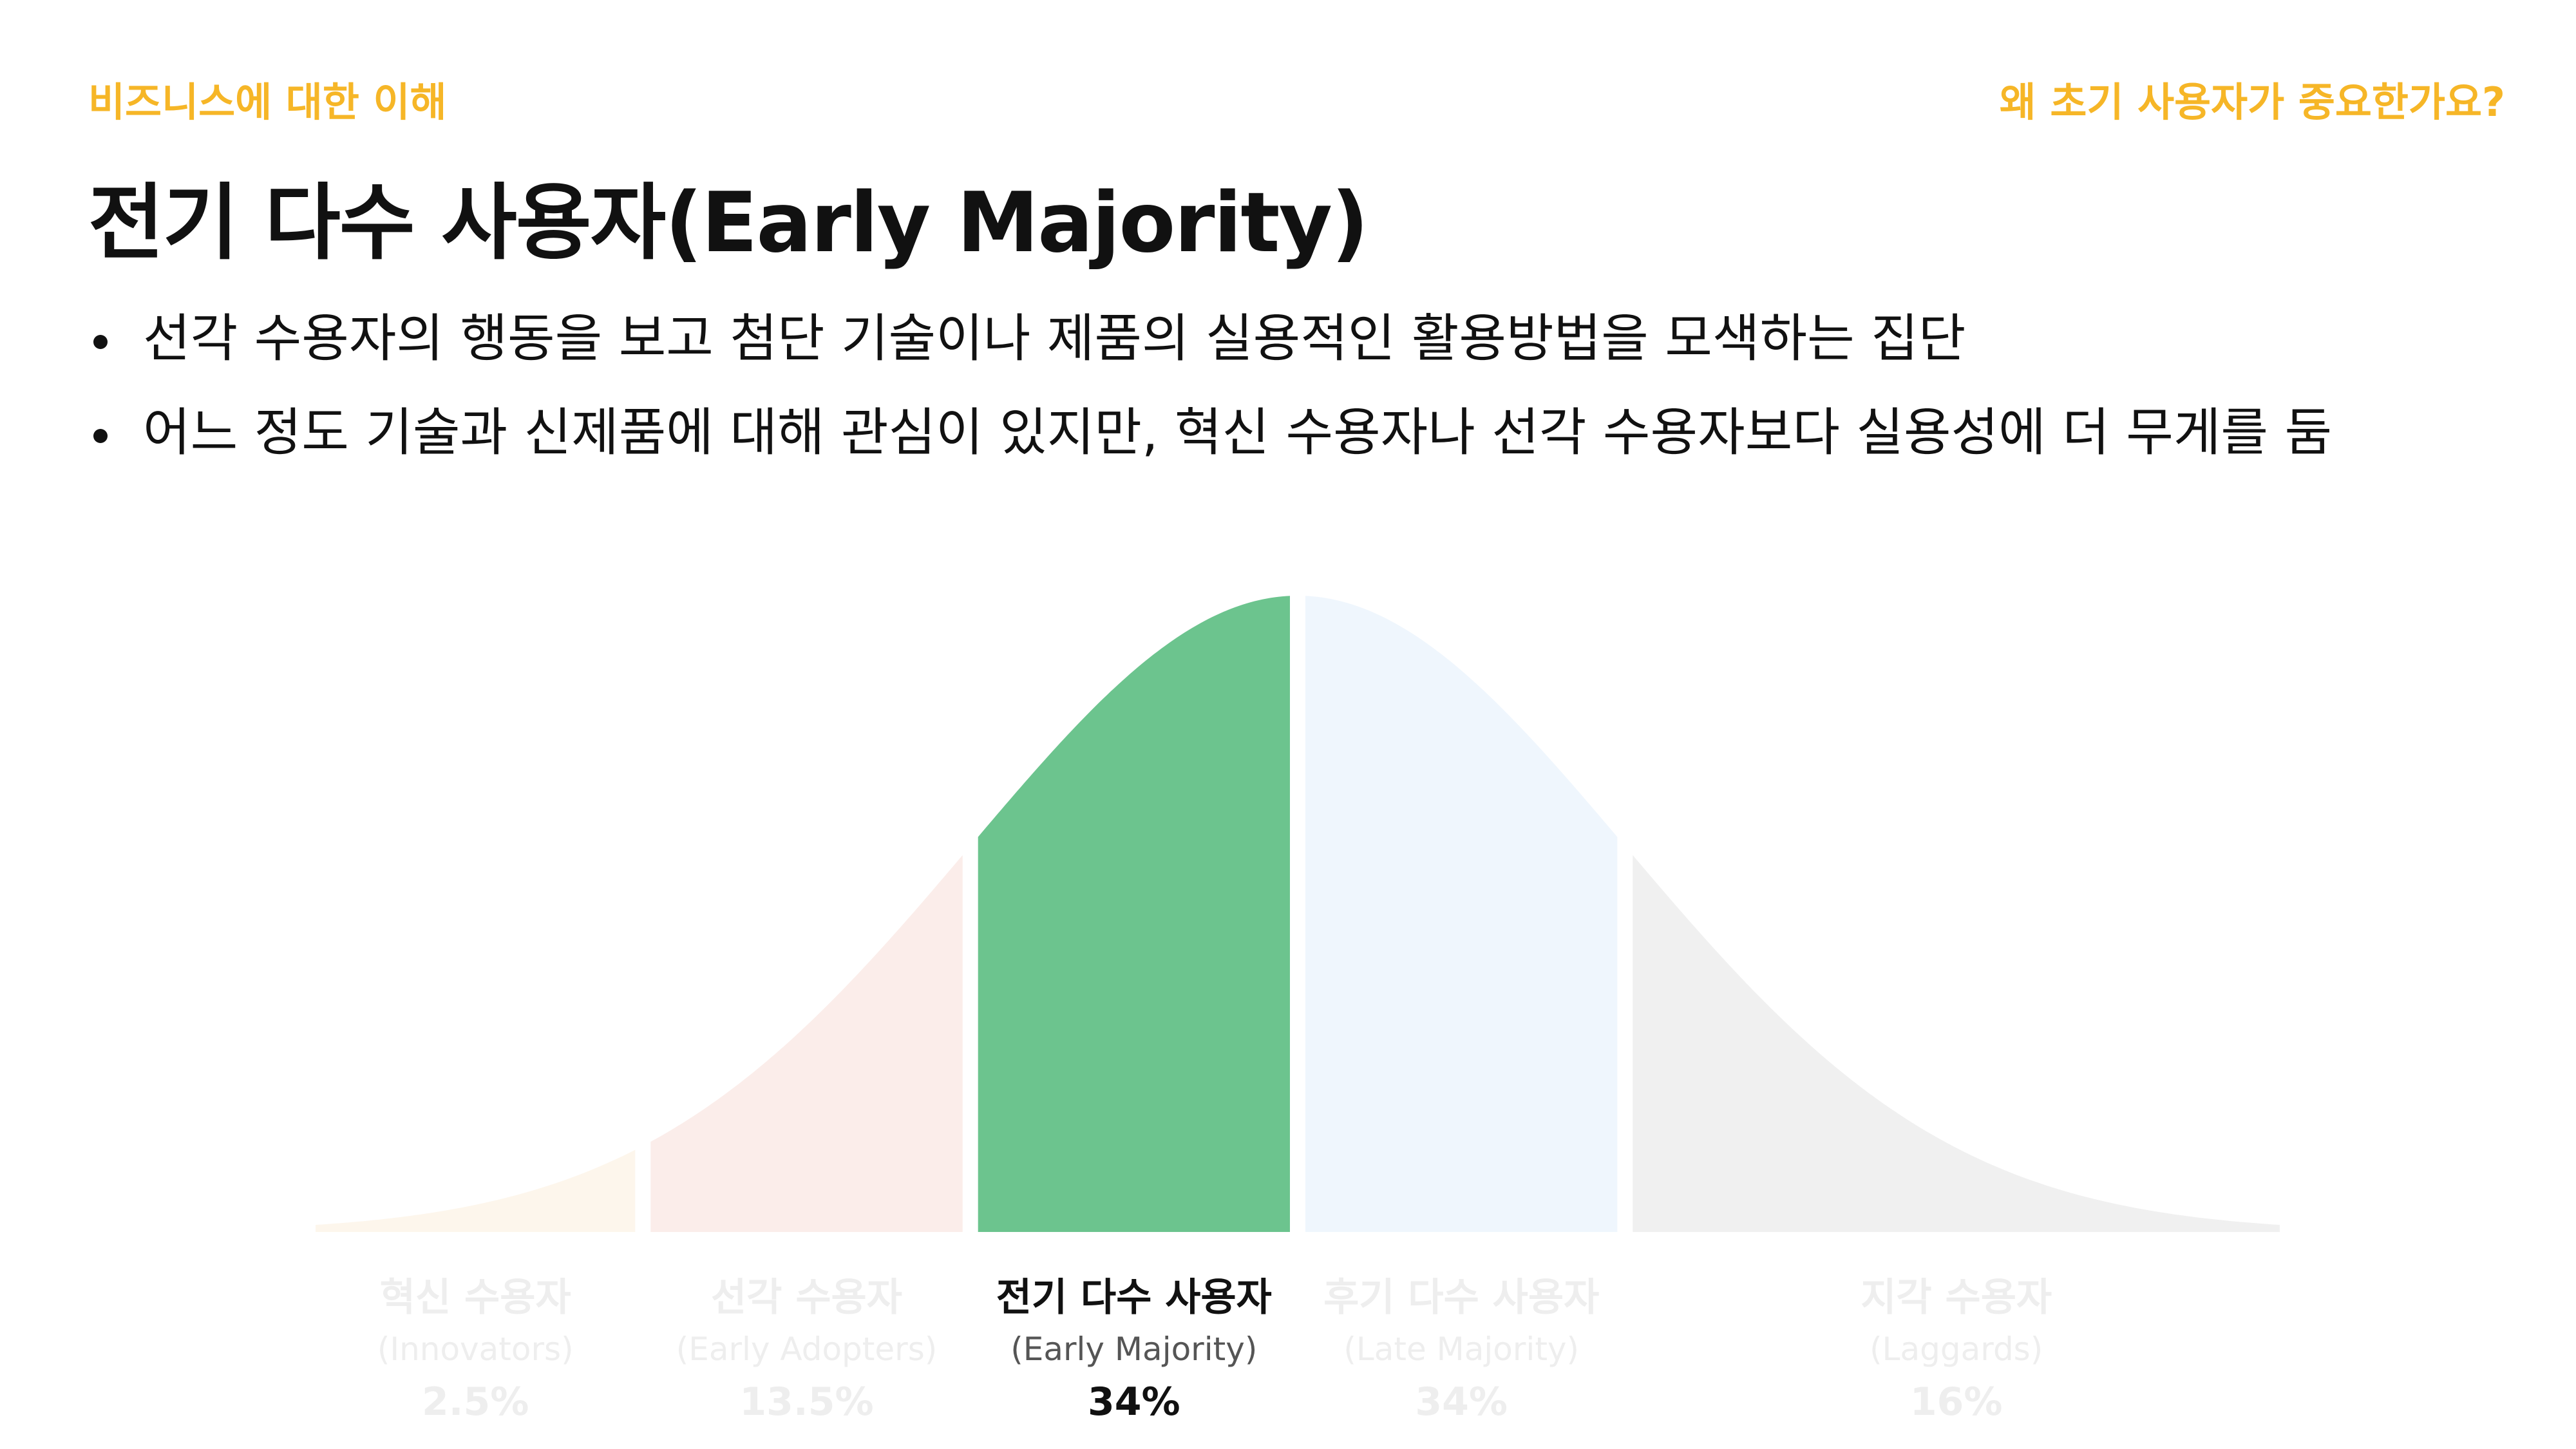 Image resolution: width=2576 pixels, height=1449 pixels. Describe the element at coordinates (476, 1402) in the screenshot. I see `segment-percent-label: 2.5%` at that location.